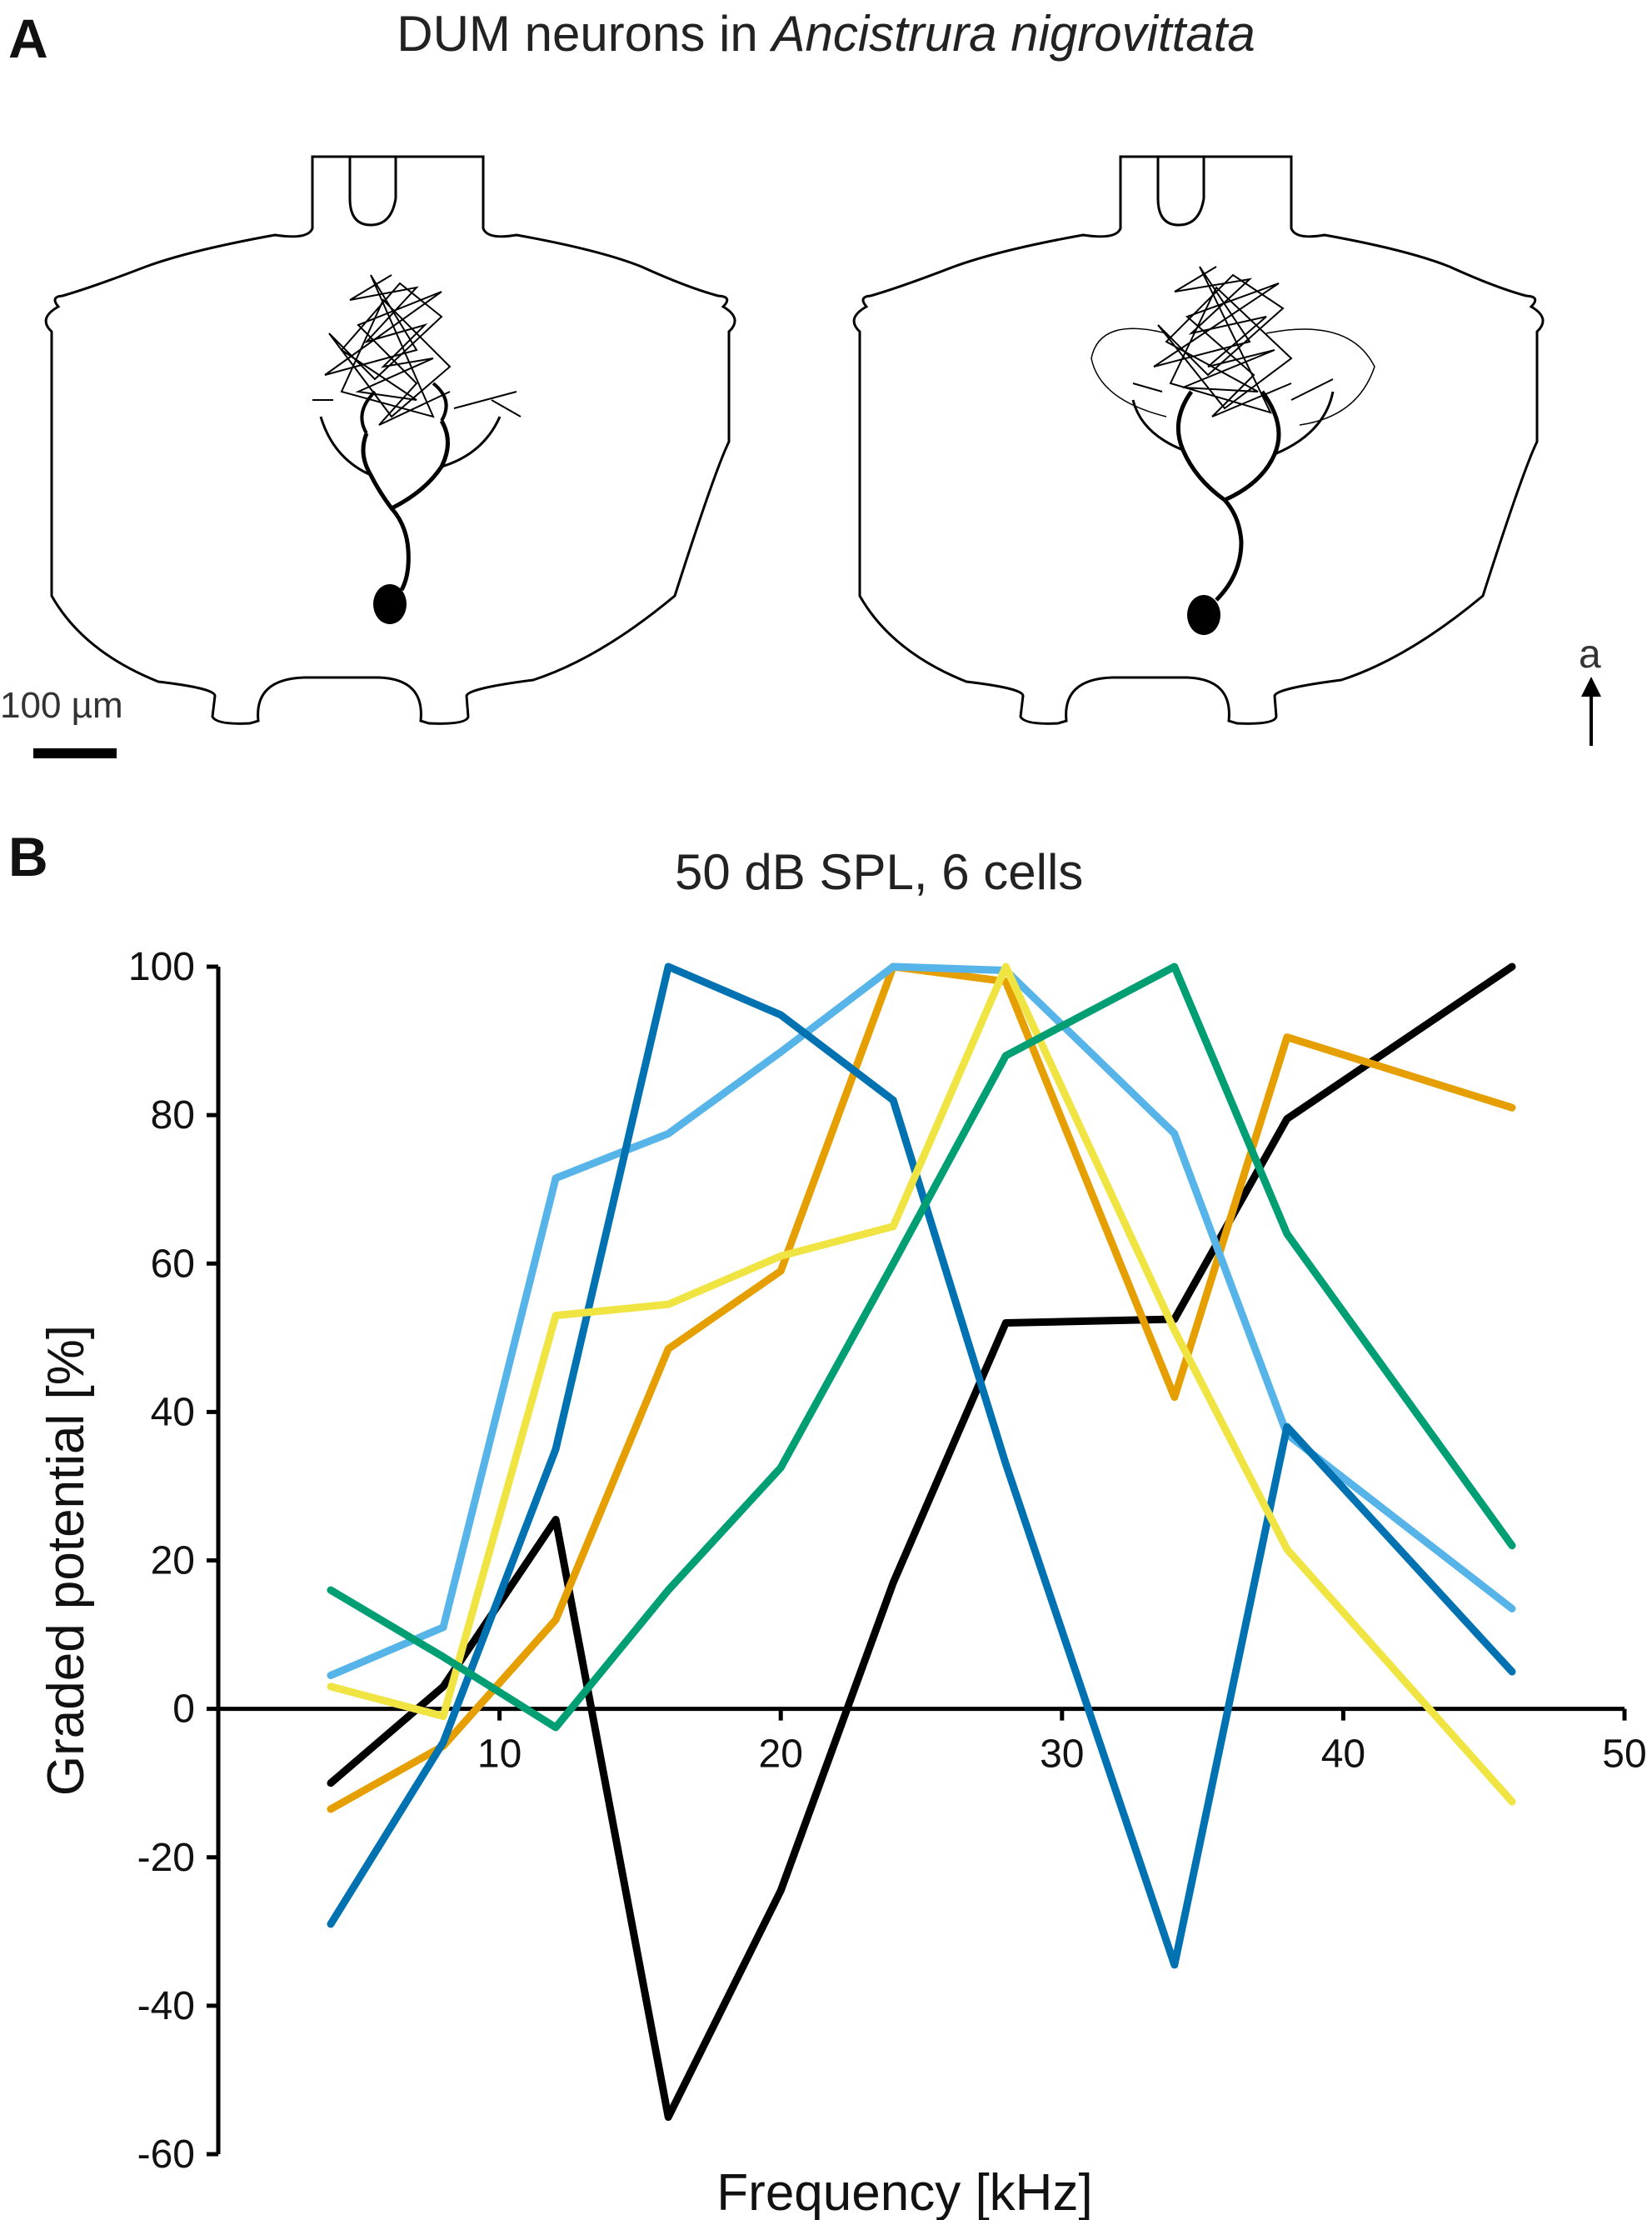 Image resolution: width=1652 pixels, height=2220 pixels. I want to click on x-axis-title: Frequency [kHz], so click(904, 2192).